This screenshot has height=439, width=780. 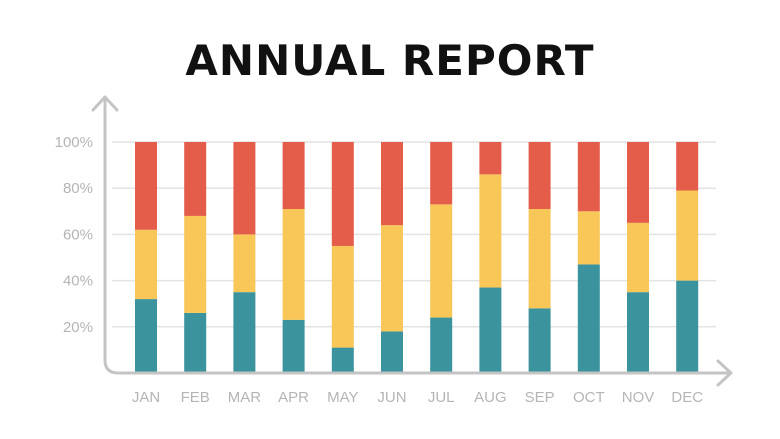 I want to click on x-tick-label: SEP, so click(x=540, y=397).